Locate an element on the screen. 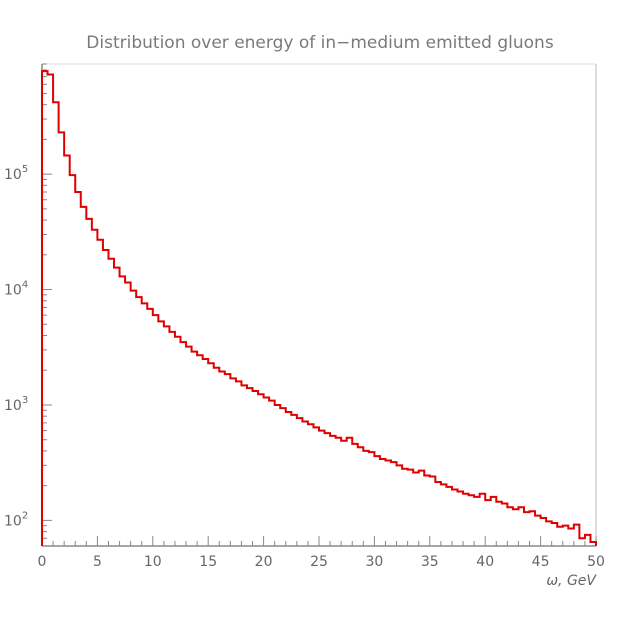  x-tick-label: 45 is located at coordinates (541, 562).